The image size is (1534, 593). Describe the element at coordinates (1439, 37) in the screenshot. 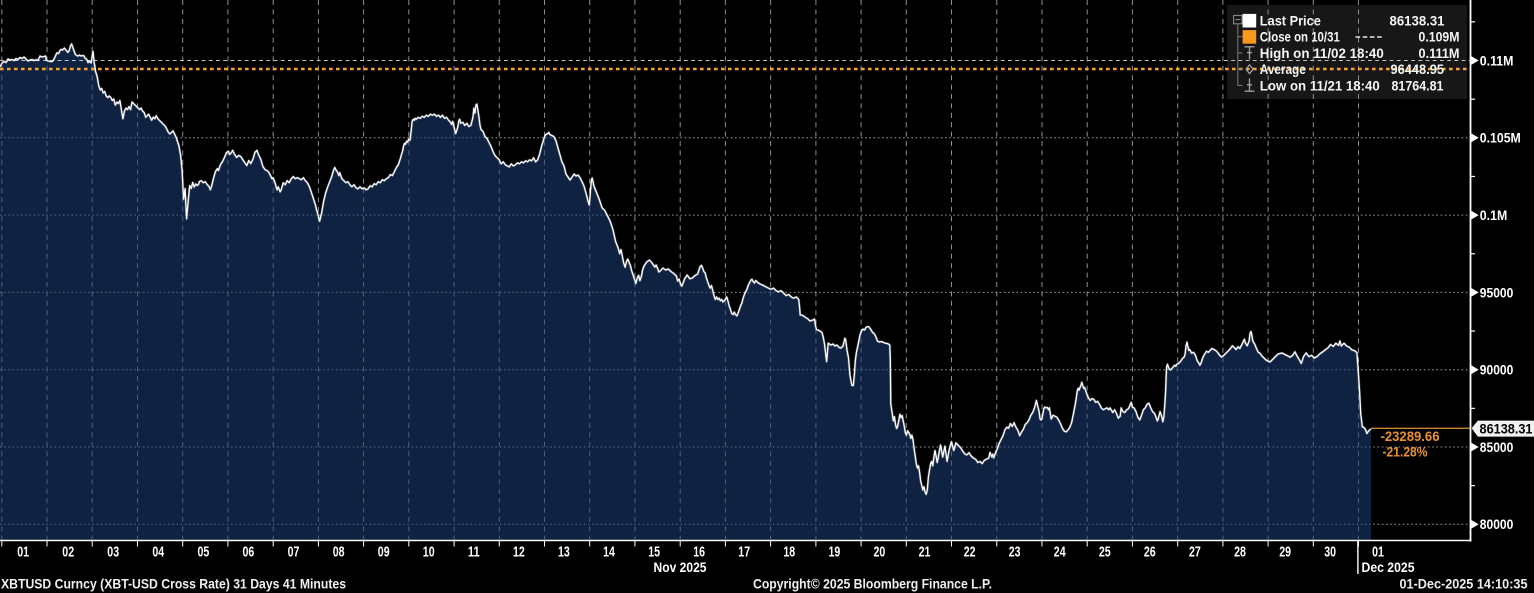

I see `svg-text: 0.109M` at that location.